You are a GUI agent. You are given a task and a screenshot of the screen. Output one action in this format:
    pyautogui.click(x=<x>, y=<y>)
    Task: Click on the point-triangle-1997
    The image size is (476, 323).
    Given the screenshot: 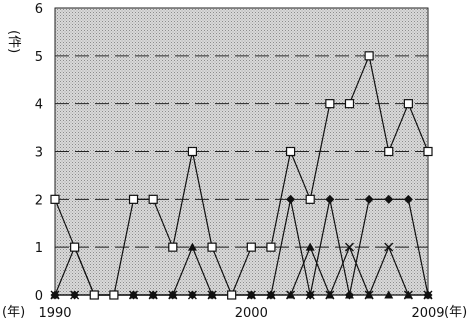 What is the action you would take?
    pyautogui.click(x=192, y=246)
    